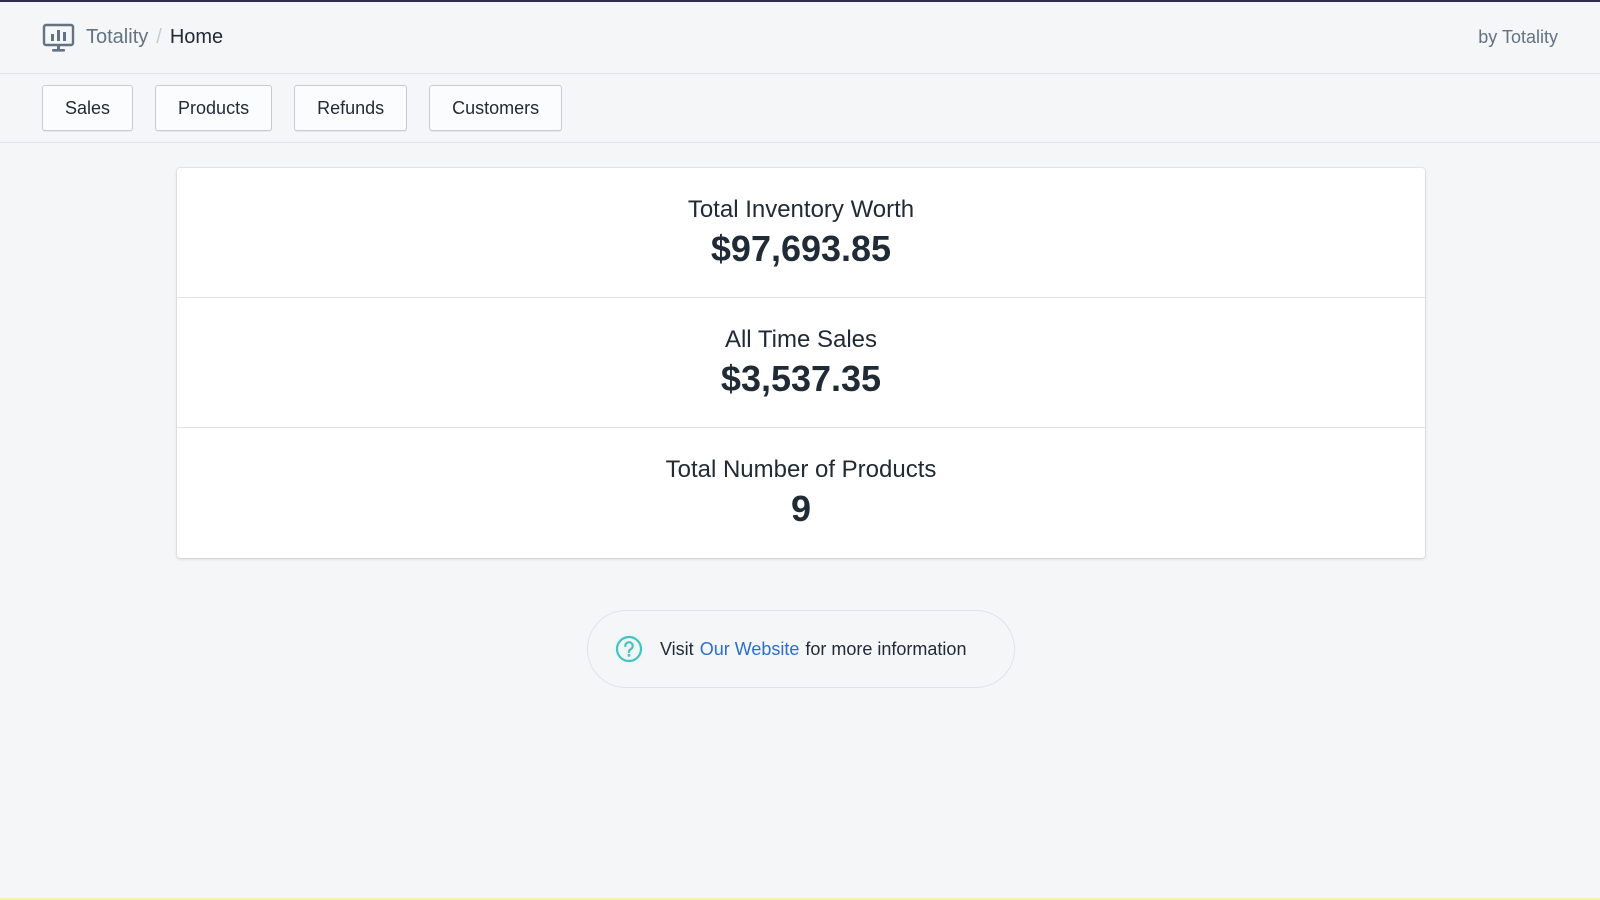  Describe the element at coordinates (801, 378) in the screenshot. I see `stat-value: $3,537.35` at that location.